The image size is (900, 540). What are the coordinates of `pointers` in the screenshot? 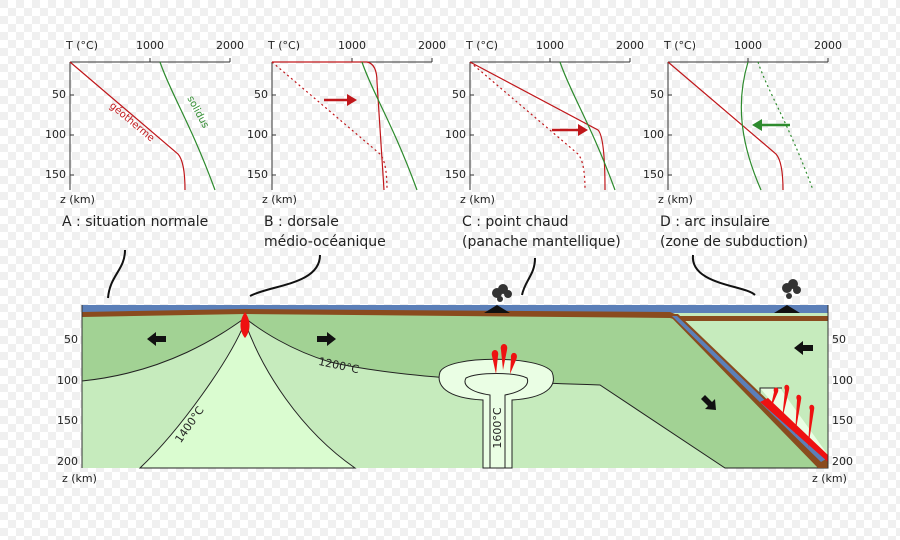 It's located at (431, 274).